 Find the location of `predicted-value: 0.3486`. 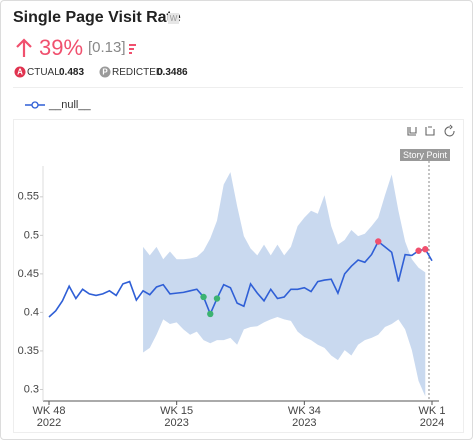

predicted-value: 0.3486 is located at coordinates (172, 72).